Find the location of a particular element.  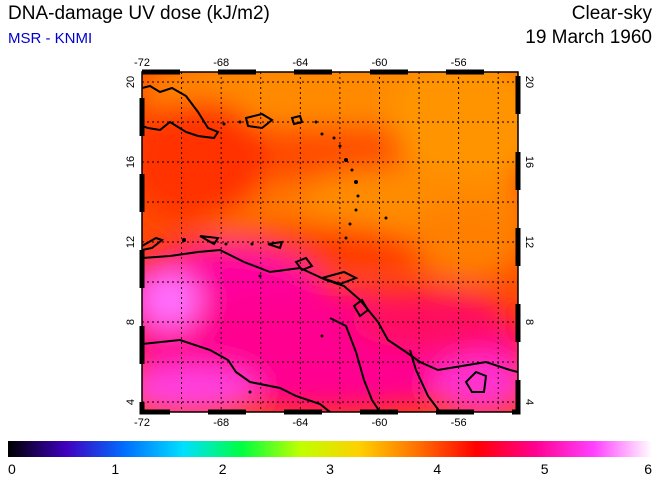

colorbar: 0 1 2 3 4 5 6 is located at coordinates (330, 459).